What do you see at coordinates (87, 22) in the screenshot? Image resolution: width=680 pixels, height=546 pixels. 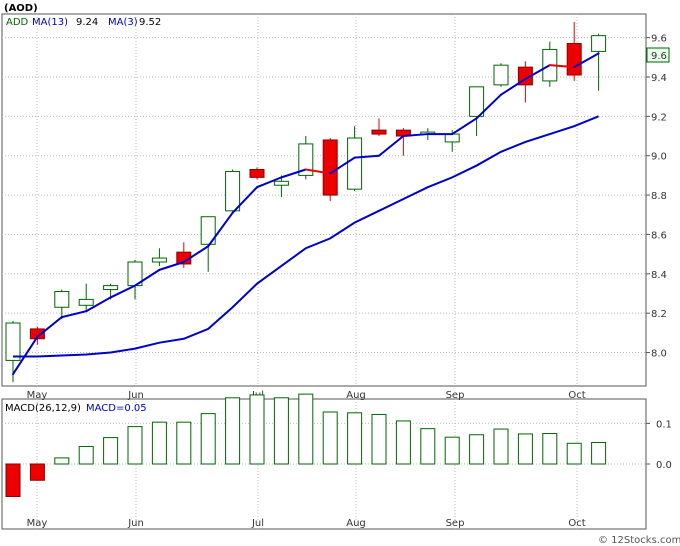 I see `legend-ma13-value: 9.24` at bounding box center [87, 22].